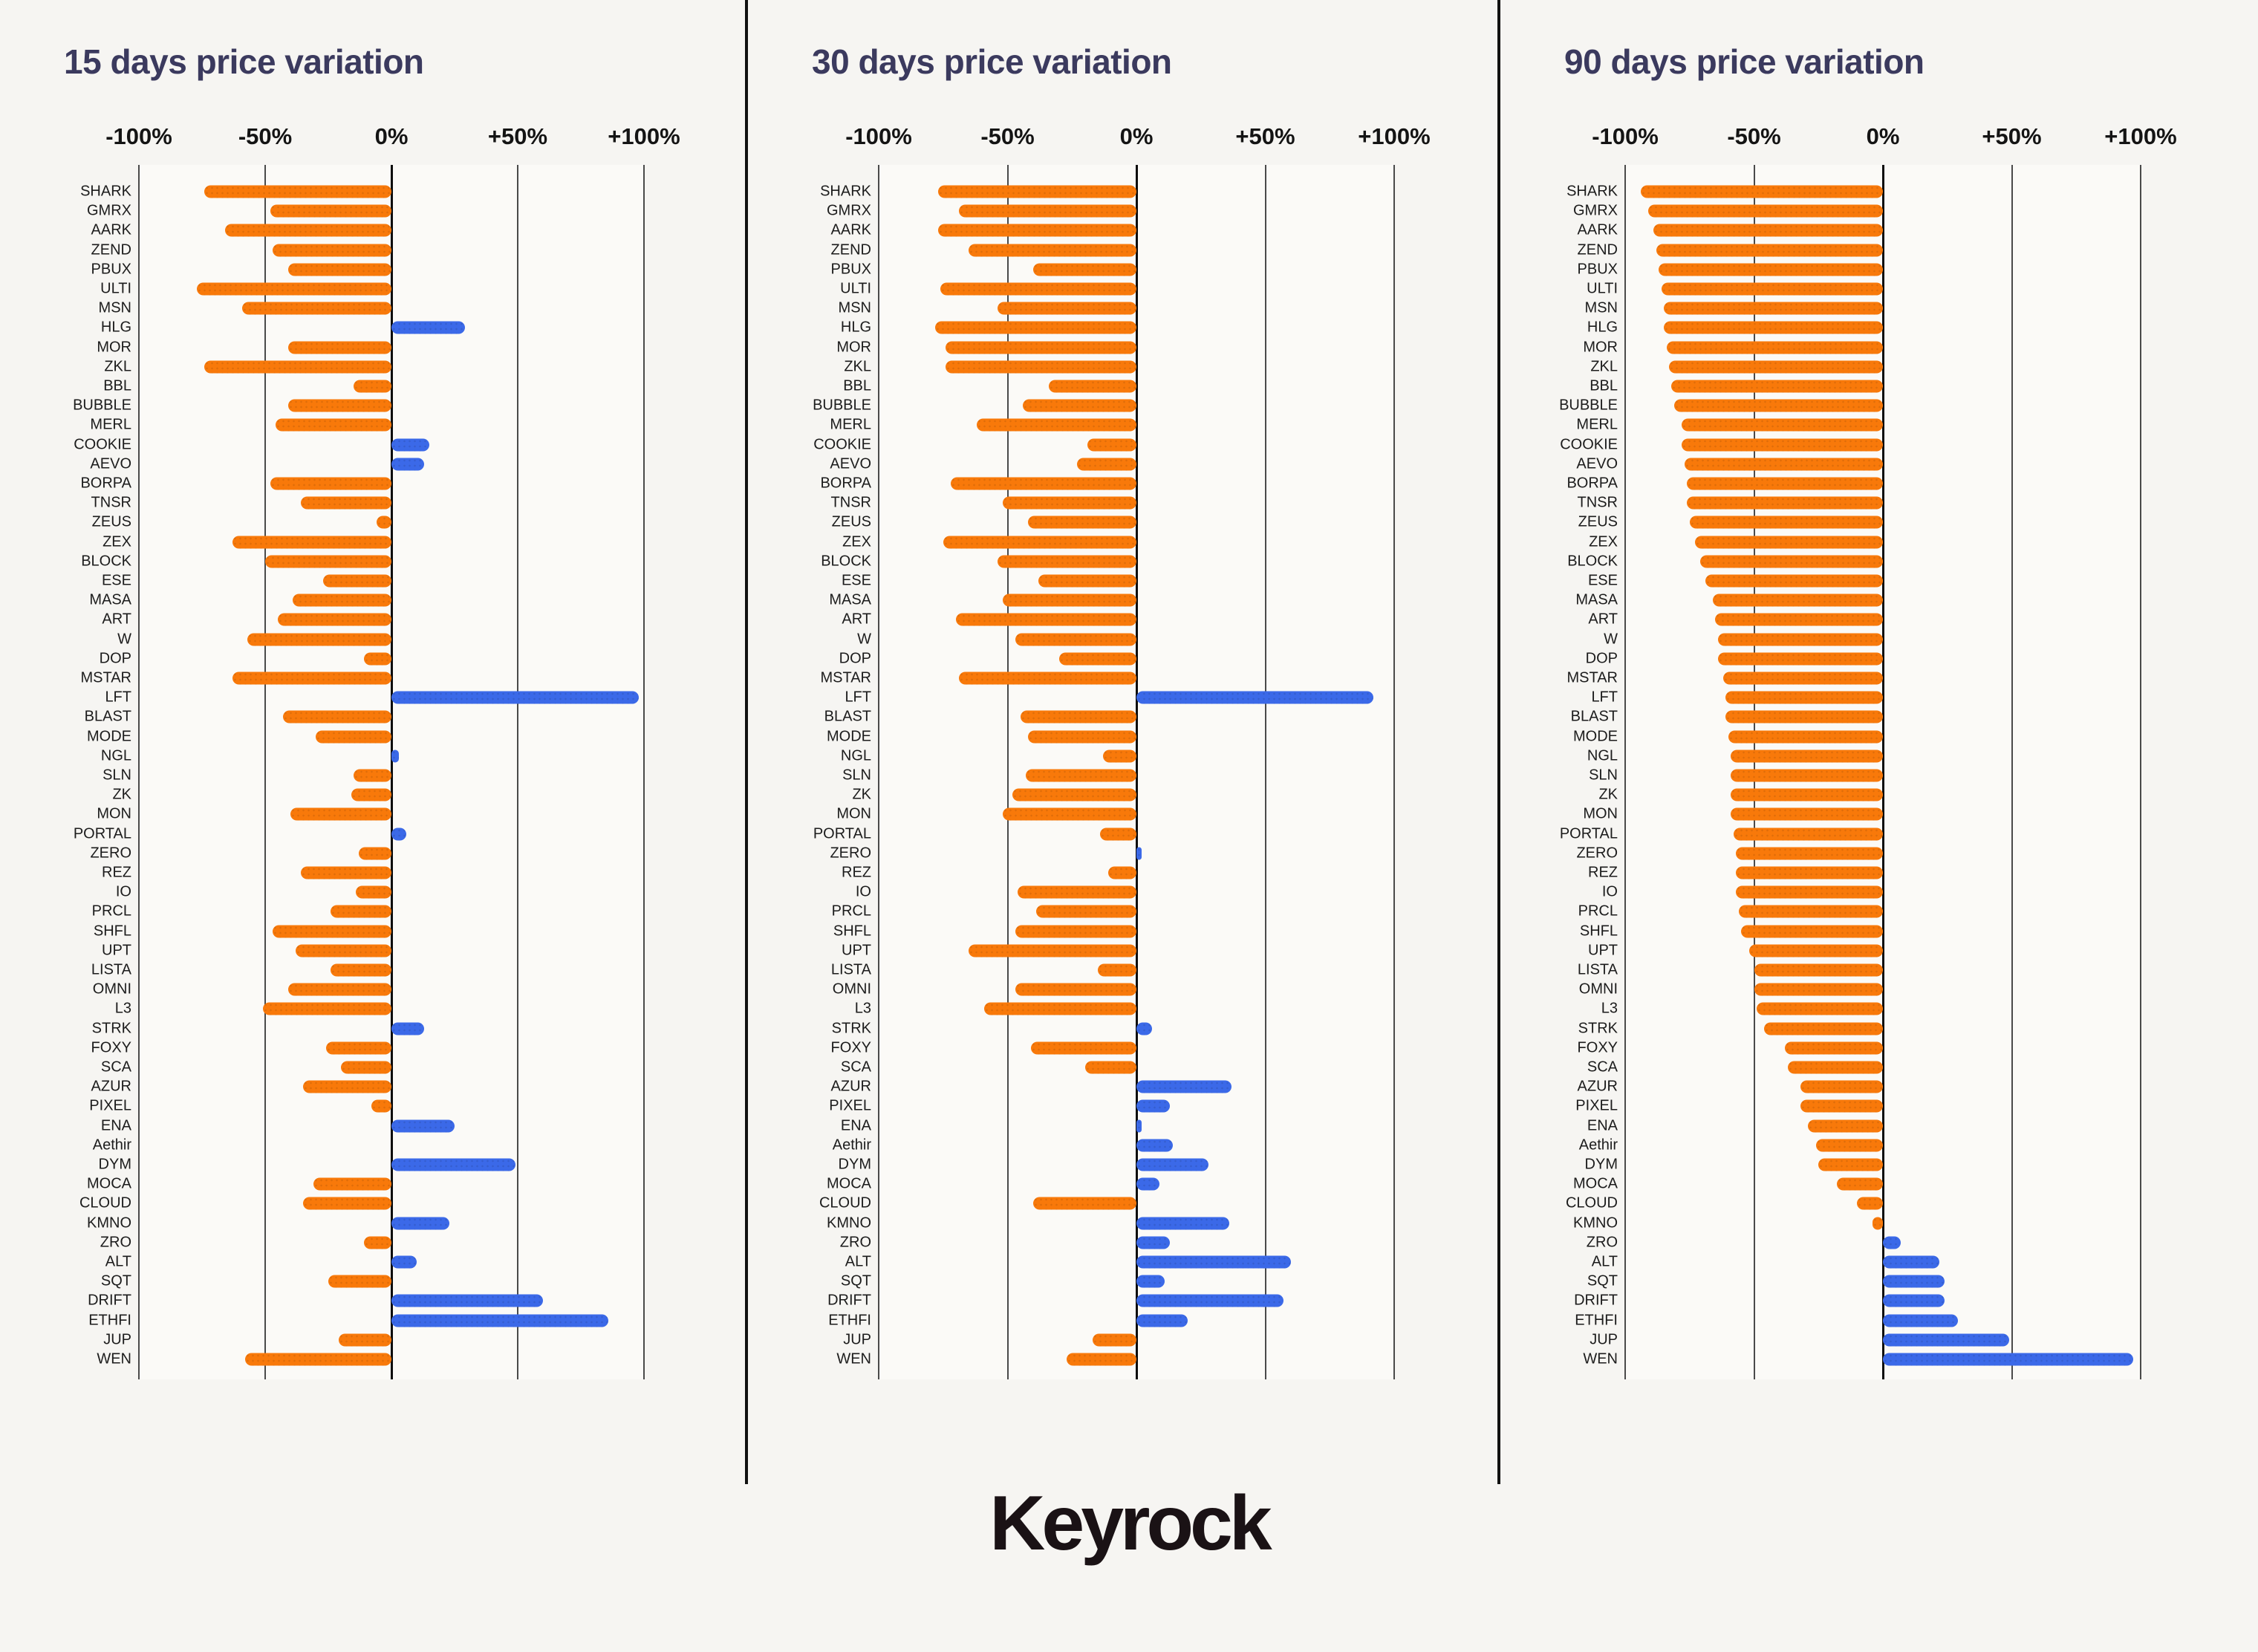 This screenshot has height=1652, width=2258. What do you see at coordinates (850, 230) in the screenshot?
I see `ticker-label: AARK` at bounding box center [850, 230].